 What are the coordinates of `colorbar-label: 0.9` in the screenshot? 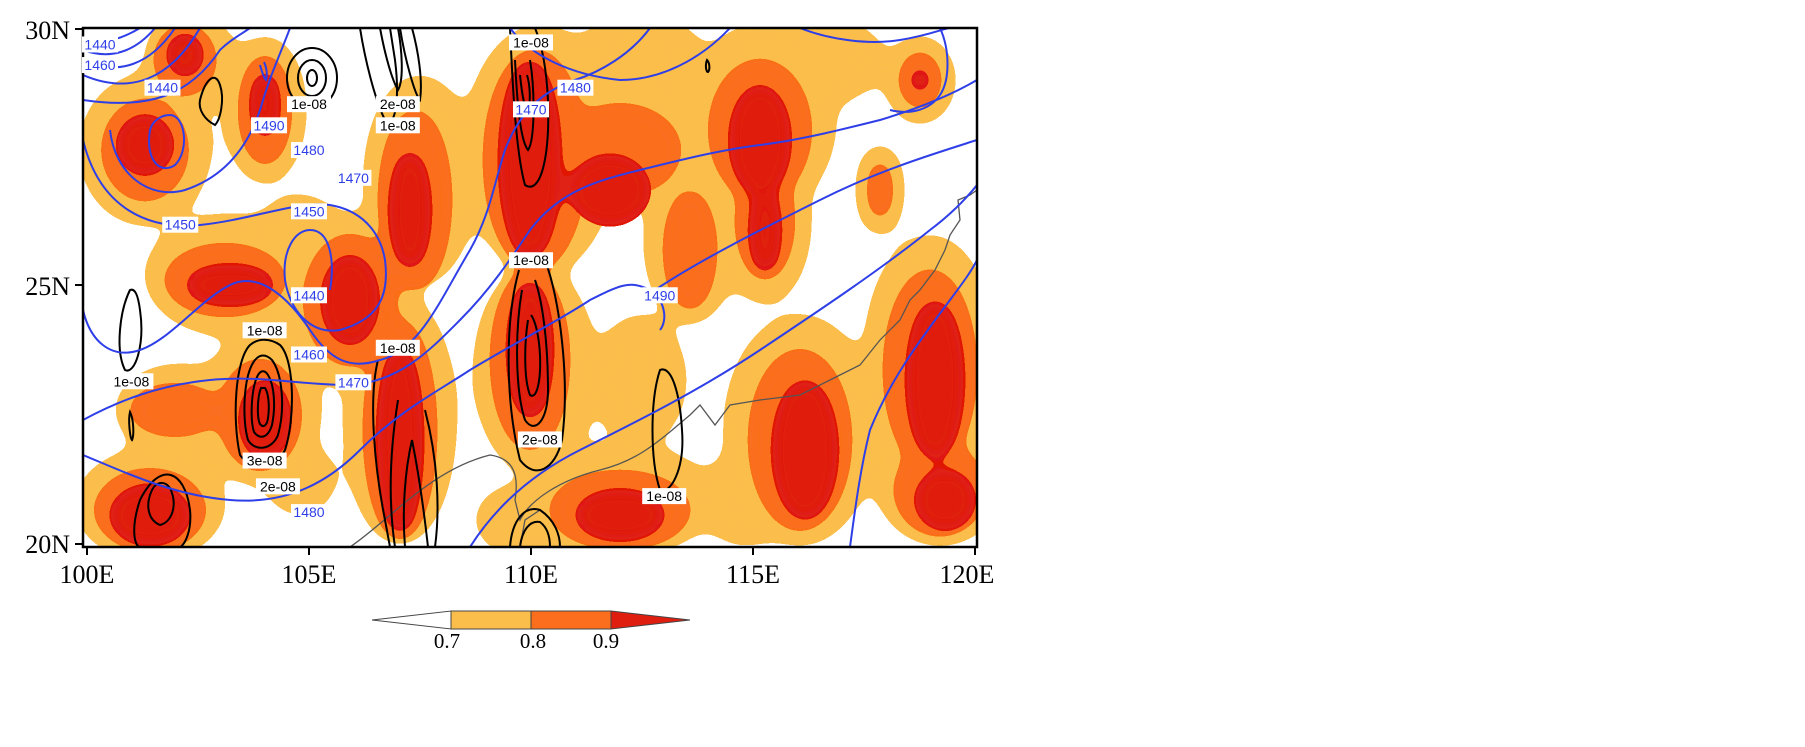 It's located at (606, 641).